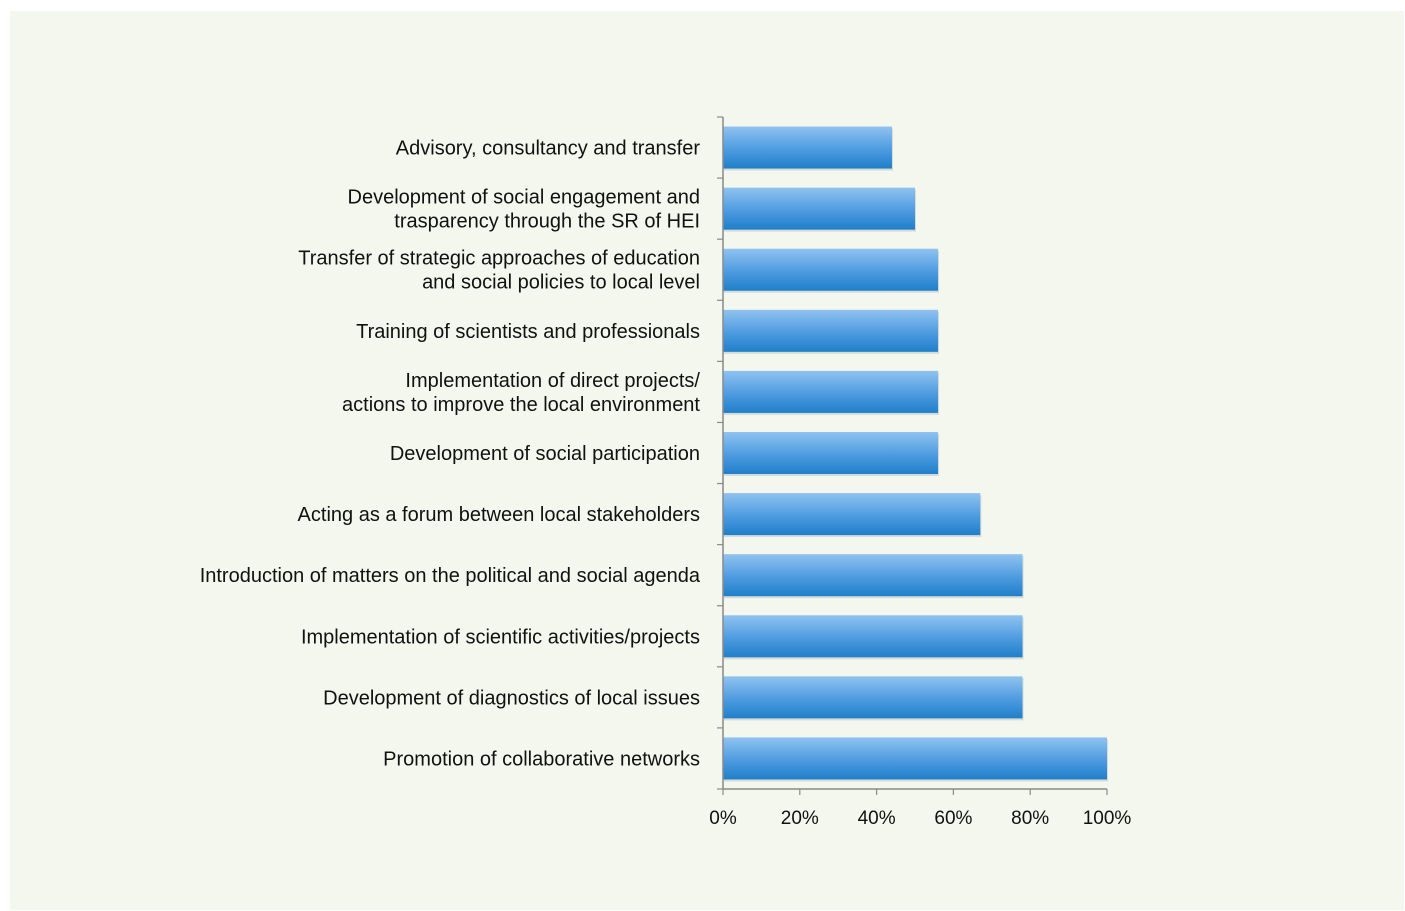 The image size is (1405, 911). I want to click on x-tick-labels: 0% 20% 40% 60% 80% 100%, so click(920, 818).